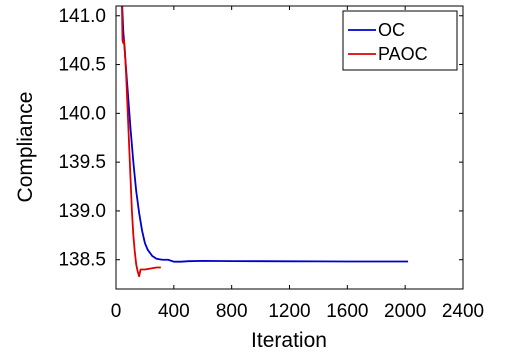 This screenshot has width=506, height=358. What do you see at coordinates (82, 113) in the screenshot?
I see `y-tick-label: 140.0` at bounding box center [82, 113].